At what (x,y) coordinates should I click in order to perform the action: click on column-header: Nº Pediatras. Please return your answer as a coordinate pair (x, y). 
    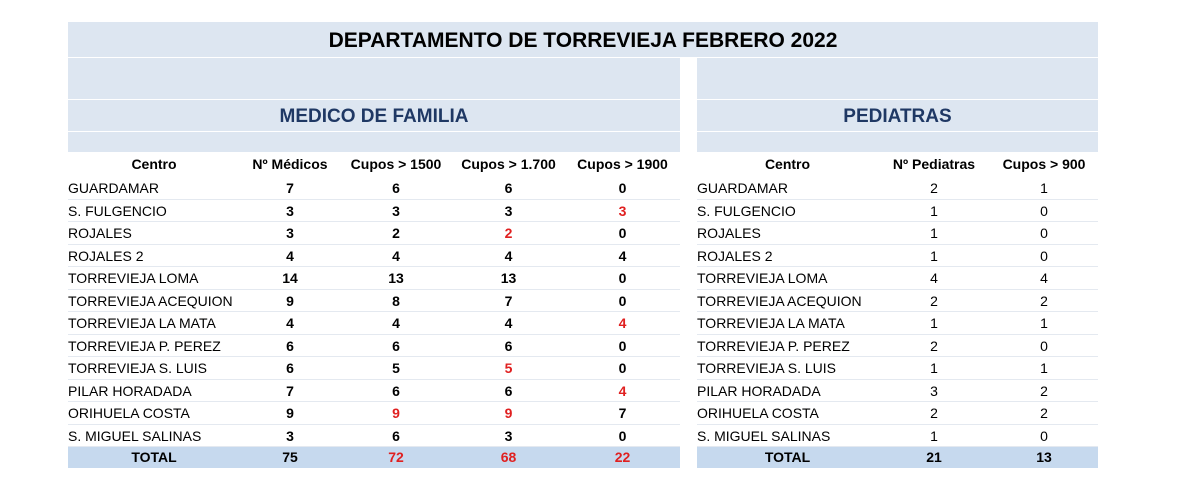
    Looking at the image, I should click on (934, 164).